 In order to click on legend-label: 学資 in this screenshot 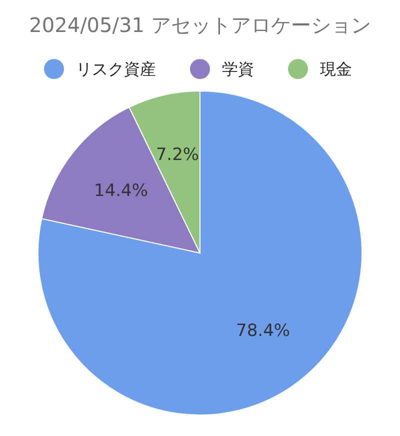, I will do `click(238, 69)`.